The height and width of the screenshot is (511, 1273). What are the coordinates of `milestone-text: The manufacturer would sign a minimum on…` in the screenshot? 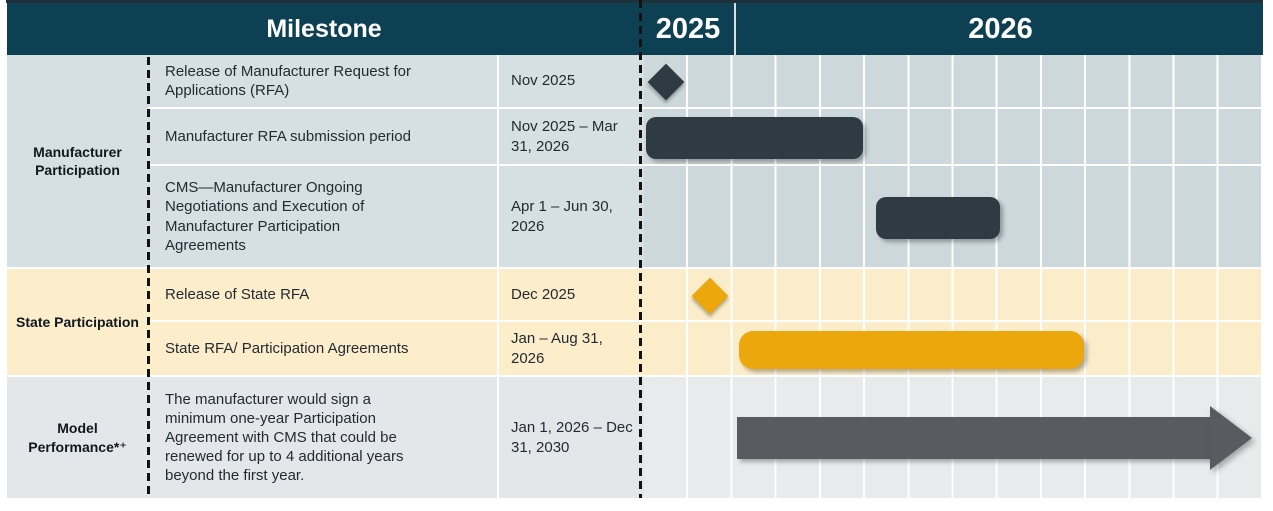 It's located at (284, 437).